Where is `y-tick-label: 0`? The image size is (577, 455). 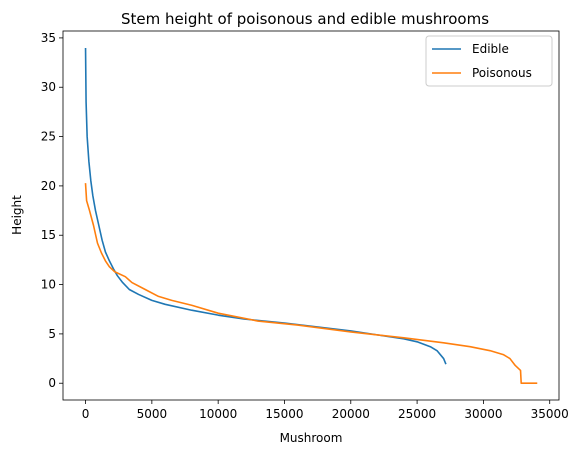 y-tick-label: 0 is located at coordinates (52, 383).